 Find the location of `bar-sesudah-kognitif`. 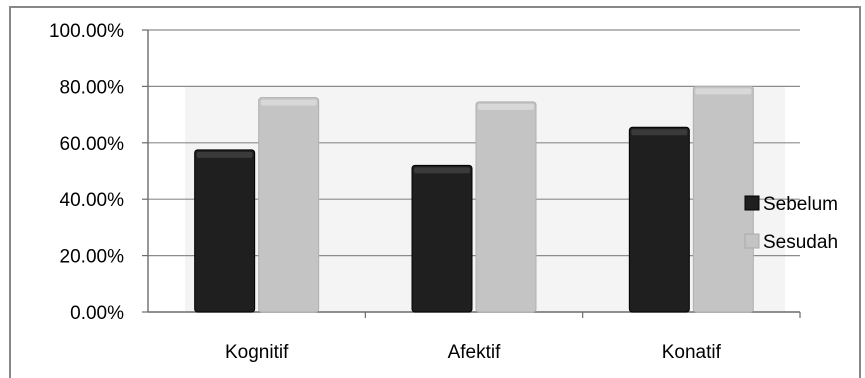

bar-sesudah-kognitif is located at coordinates (289, 205).